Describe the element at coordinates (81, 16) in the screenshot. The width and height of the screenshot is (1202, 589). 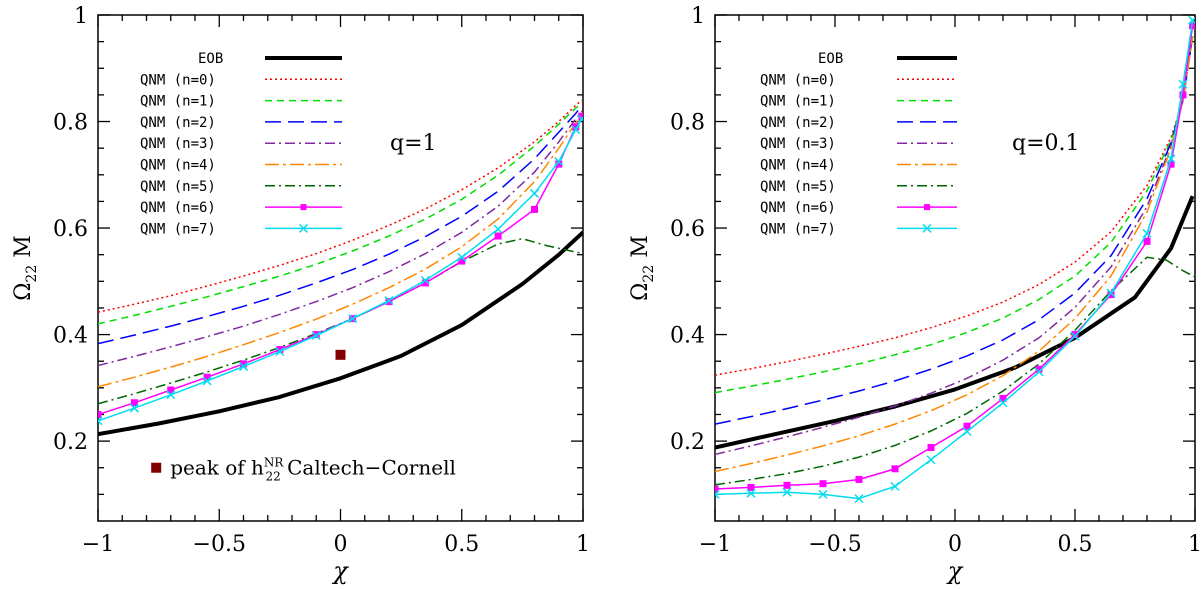
I see `y-tick-label: 1` at that location.